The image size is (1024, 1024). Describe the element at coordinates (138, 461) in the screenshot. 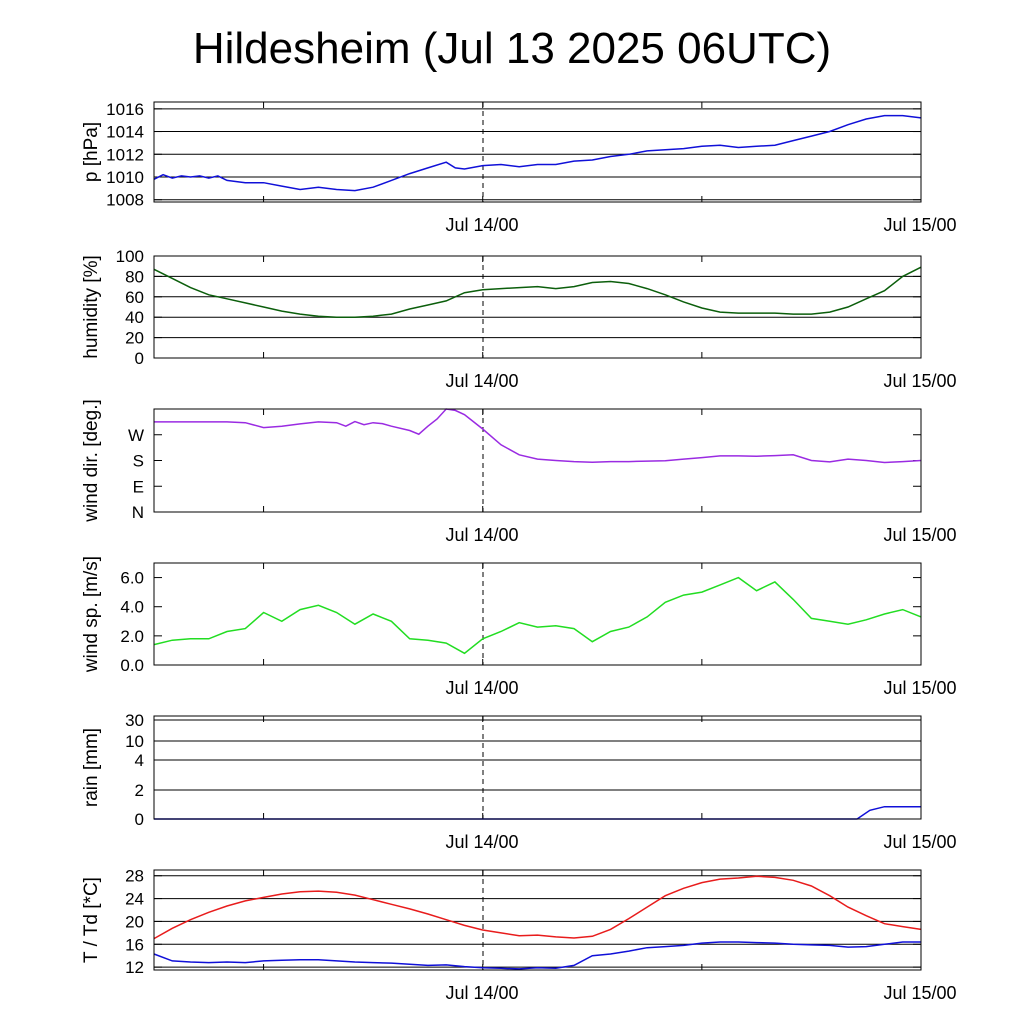

I see `y-tick-label: S` at that location.